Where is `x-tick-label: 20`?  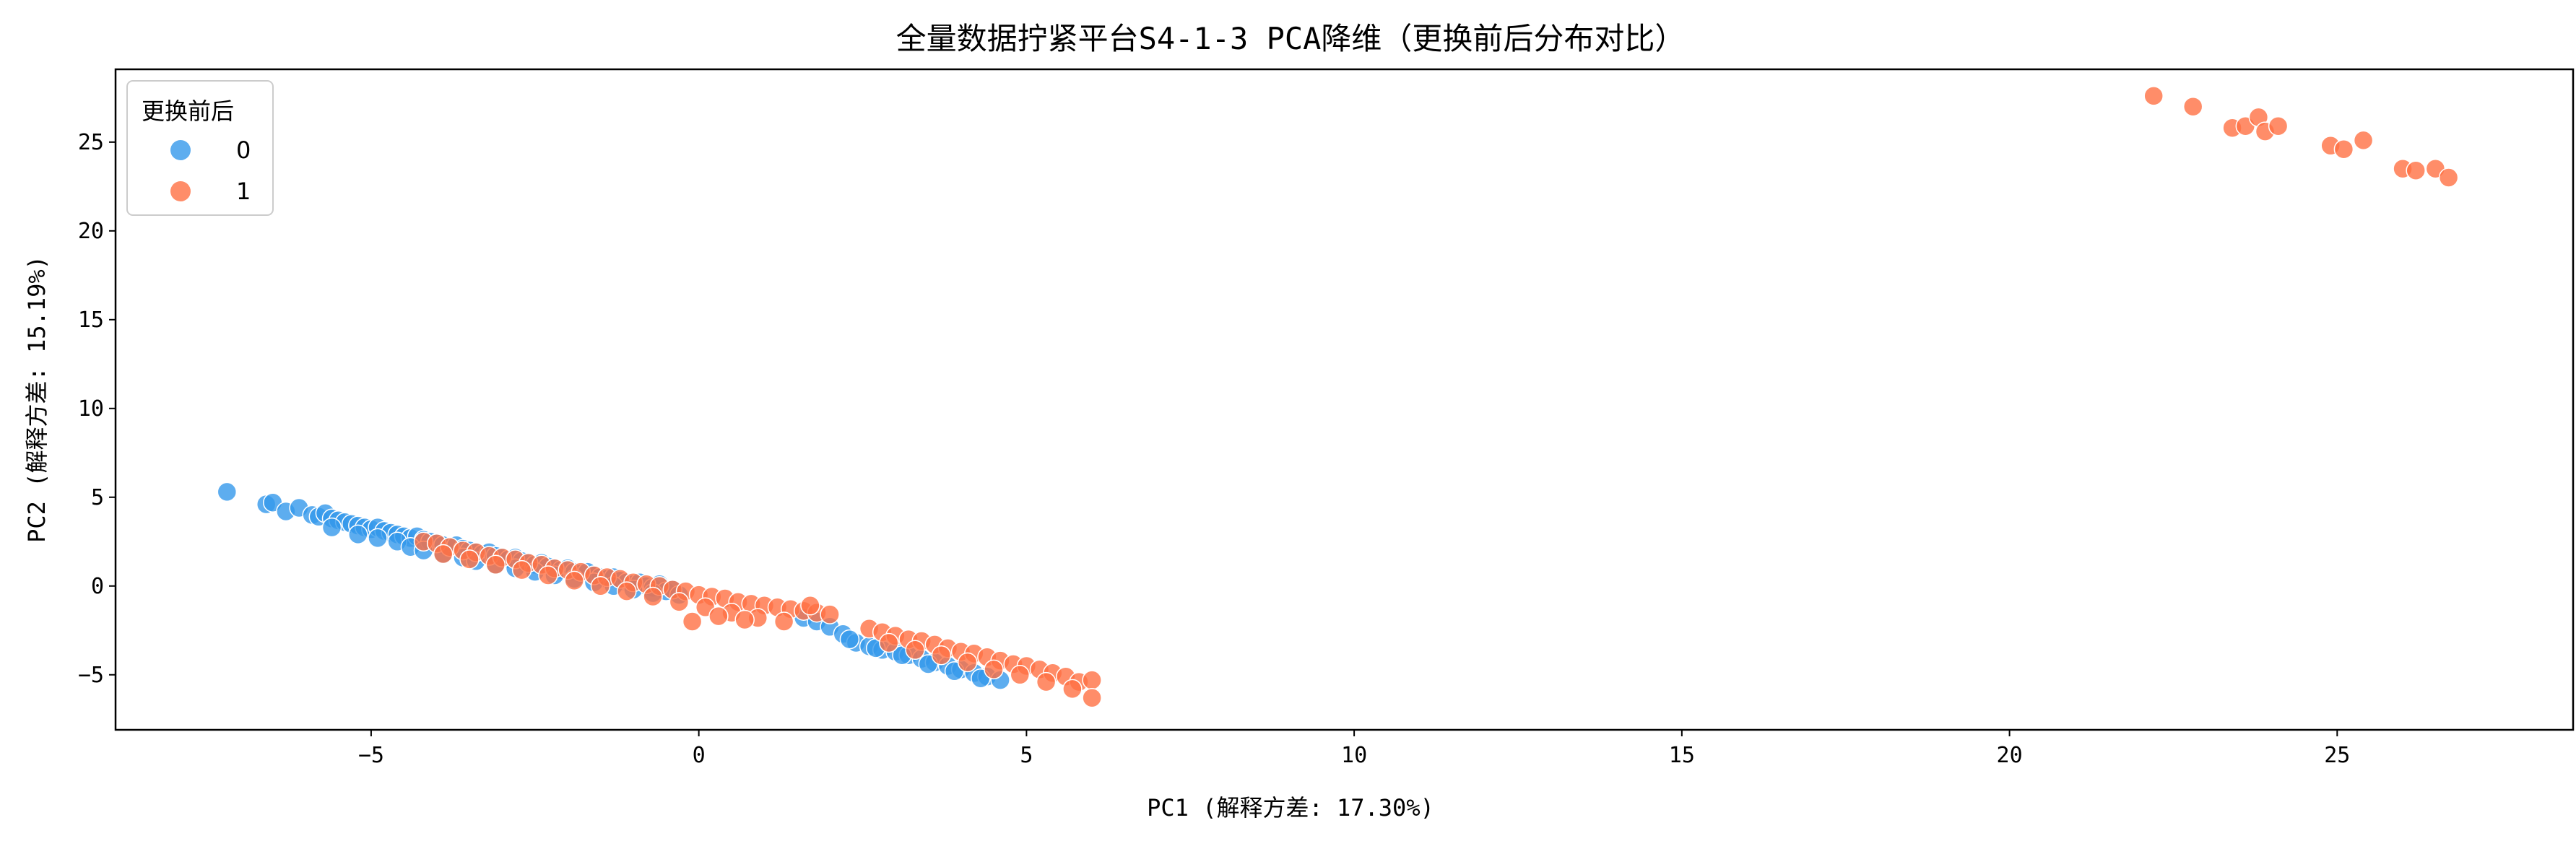
x-tick-label: 20 is located at coordinates (2010, 755).